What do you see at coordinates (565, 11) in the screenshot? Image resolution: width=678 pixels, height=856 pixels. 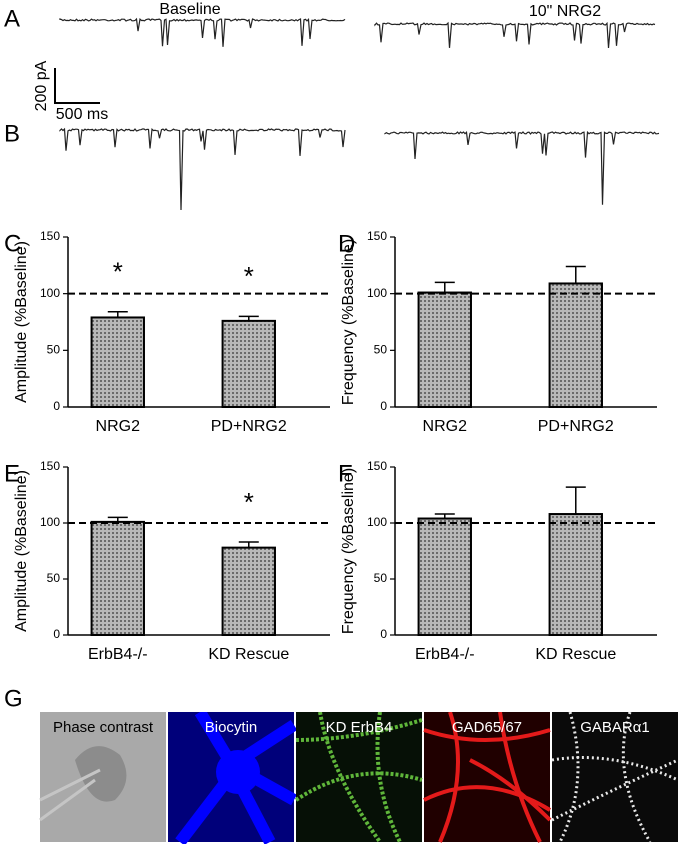 I see `trace-label: 10" NRG2` at bounding box center [565, 11].